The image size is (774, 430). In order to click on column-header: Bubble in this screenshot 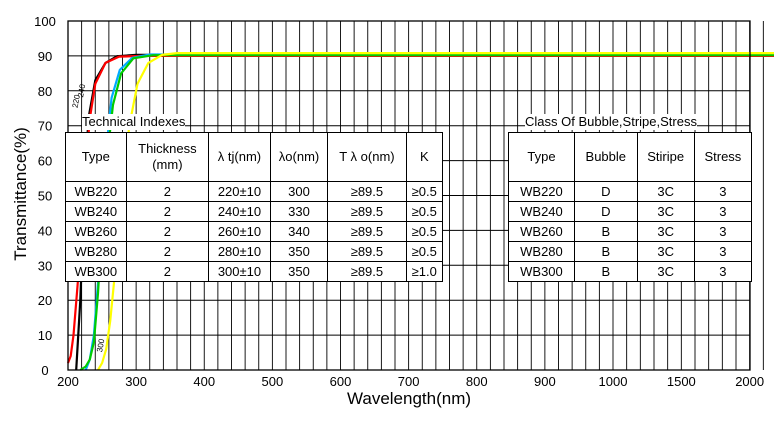, I will do `click(605, 157)`.